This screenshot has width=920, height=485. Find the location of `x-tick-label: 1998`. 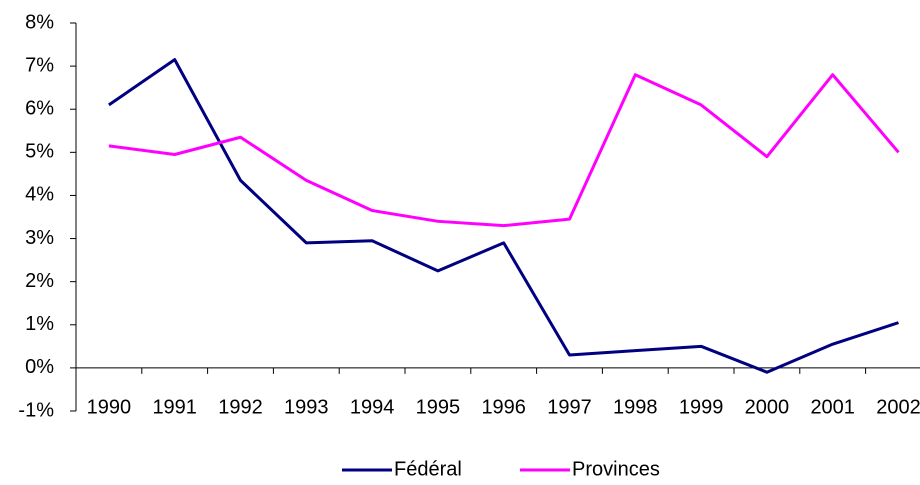

x-tick-label: 1998 is located at coordinates (635, 407).